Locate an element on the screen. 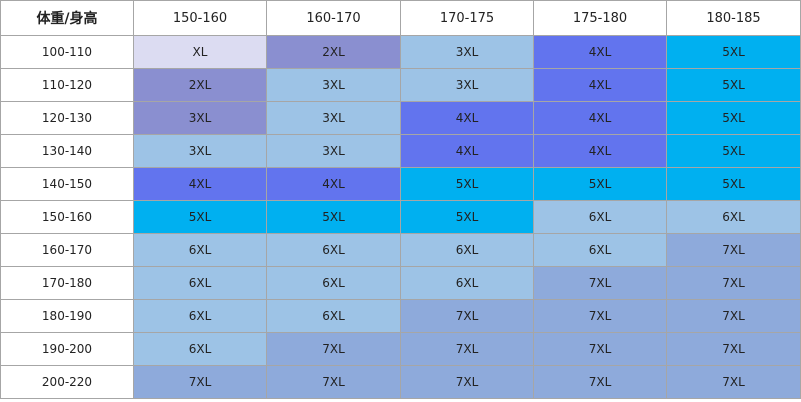 Image resolution: width=801 pixels, height=402 pixels. weight-label: 120-130 is located at coordinates (67, 118).